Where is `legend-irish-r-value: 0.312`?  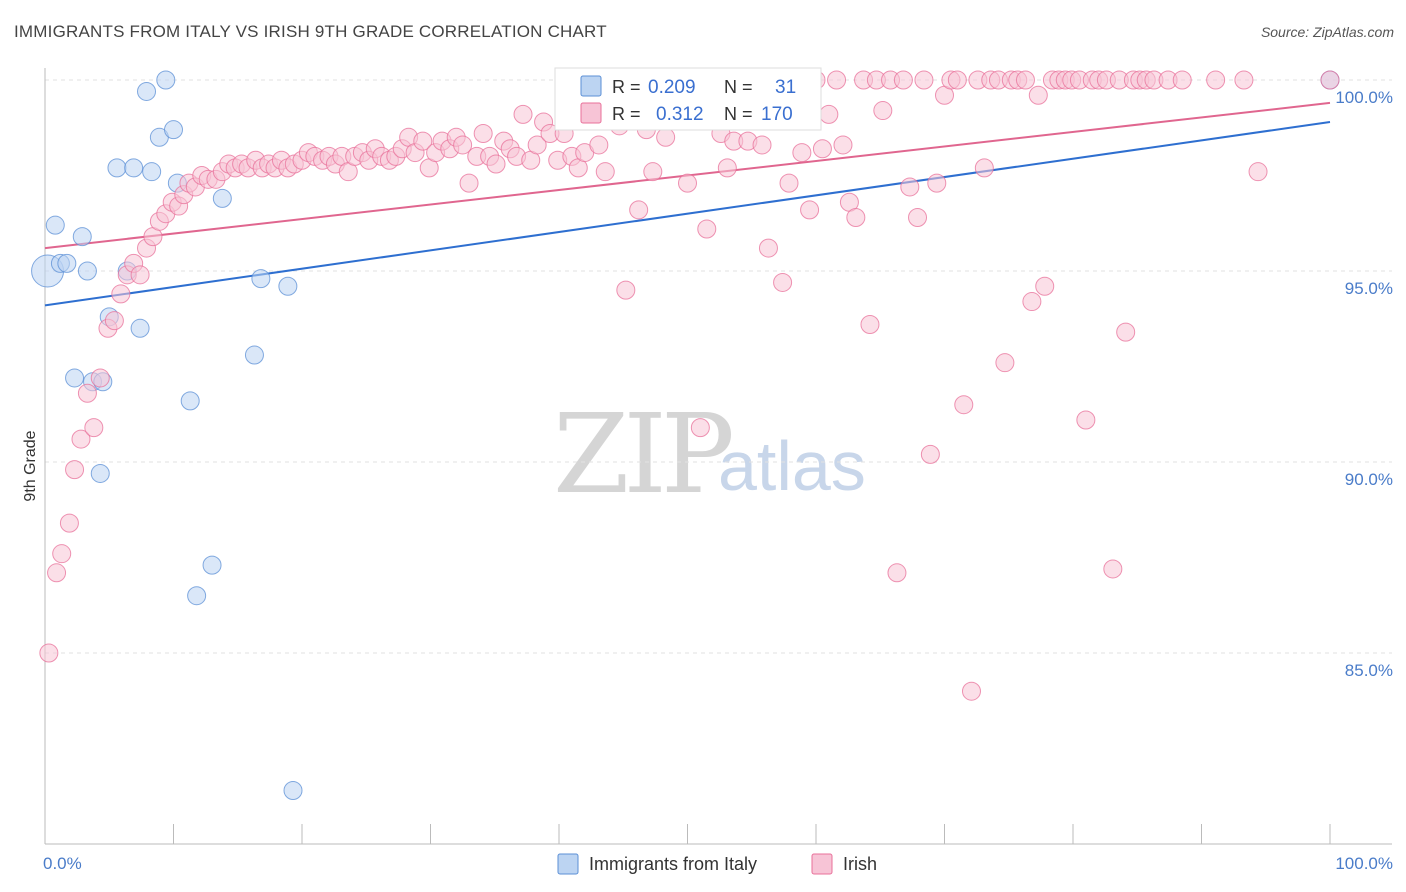
legend-irish-r-value: 0.312 is located at coordinates (680, 114).